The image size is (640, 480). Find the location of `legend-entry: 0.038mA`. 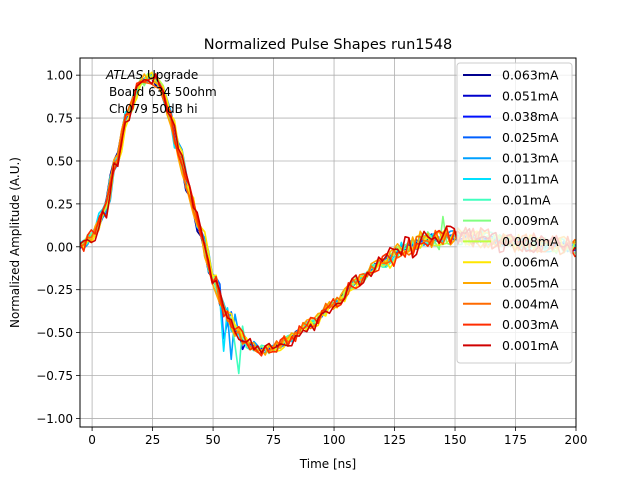

legend-entry: 0.038mA is located at coordinates (511, 116).